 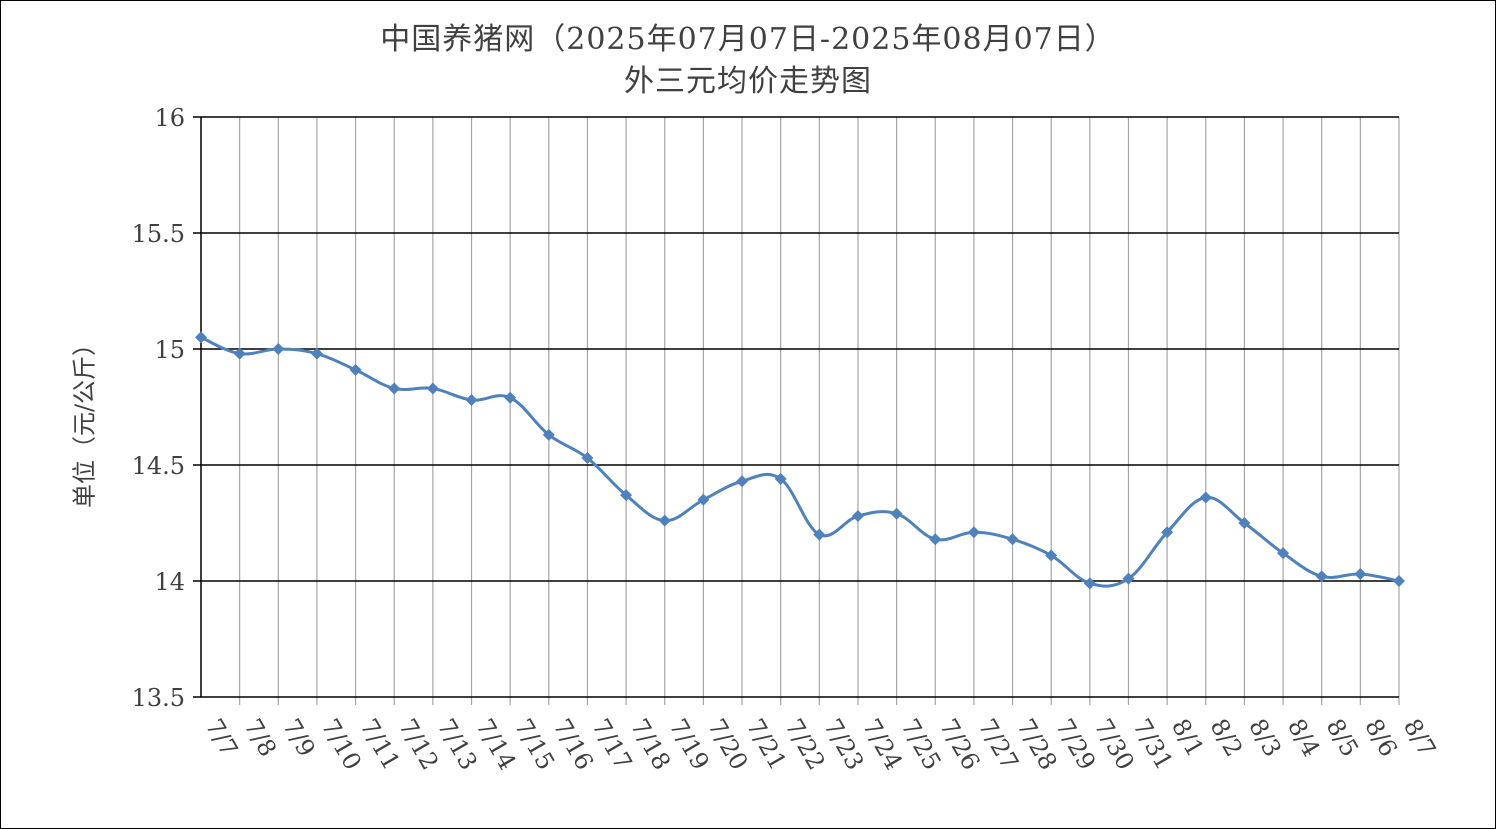 I want to click on y-tick-labels: 13.5 14 14.5 15 15.5 16, so click(x=158, y=408).